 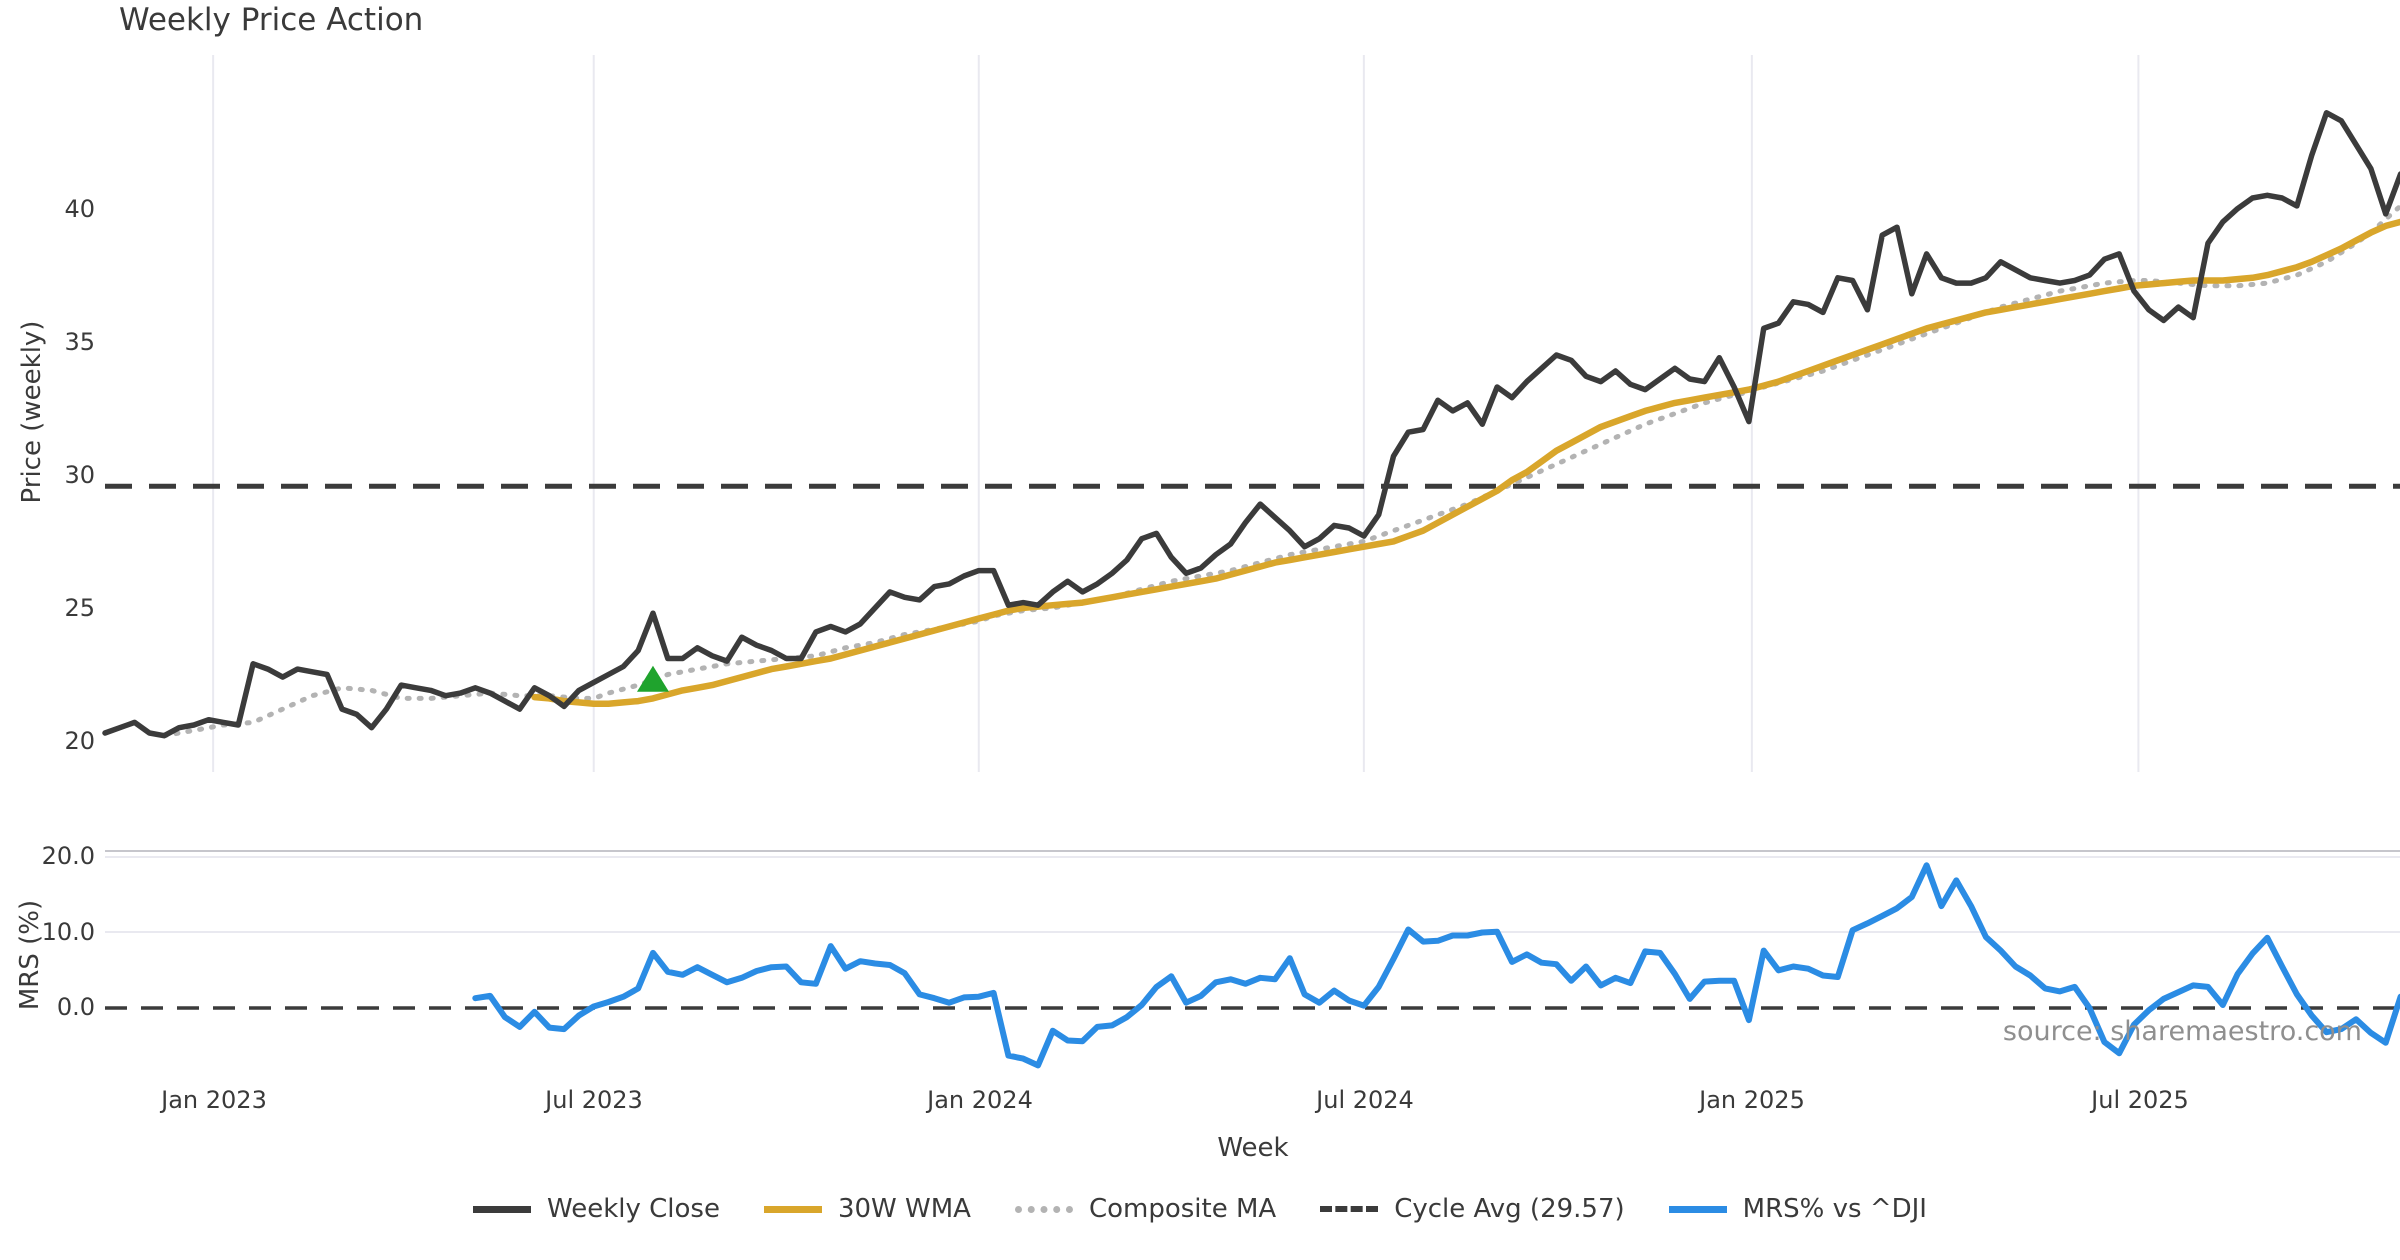 What do you see at coordinates (30, 955) in the screenshot?
I see `mrs-axis-label: MRS (%)` at bounding box center [30, 955].